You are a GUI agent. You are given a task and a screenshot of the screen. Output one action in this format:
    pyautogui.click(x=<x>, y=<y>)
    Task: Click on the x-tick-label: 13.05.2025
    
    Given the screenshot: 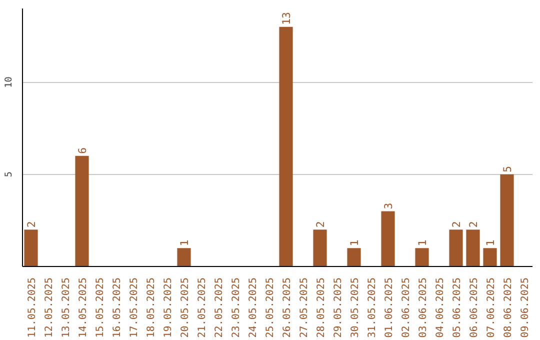 What is the action you would take?
    pyautogui.click(x=66, y=307)
    